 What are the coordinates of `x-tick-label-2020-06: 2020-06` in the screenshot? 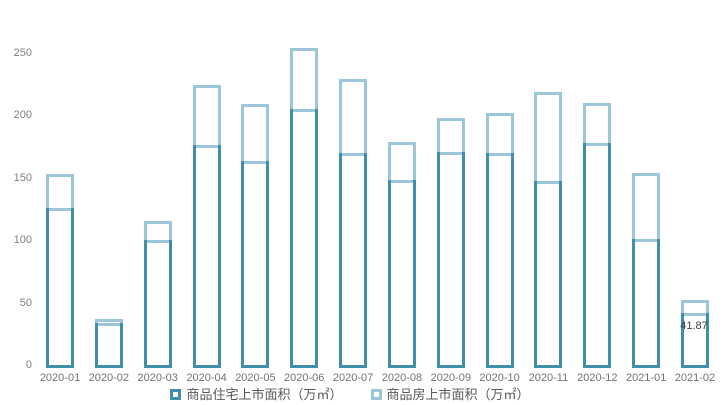 It's located at (304, 378).